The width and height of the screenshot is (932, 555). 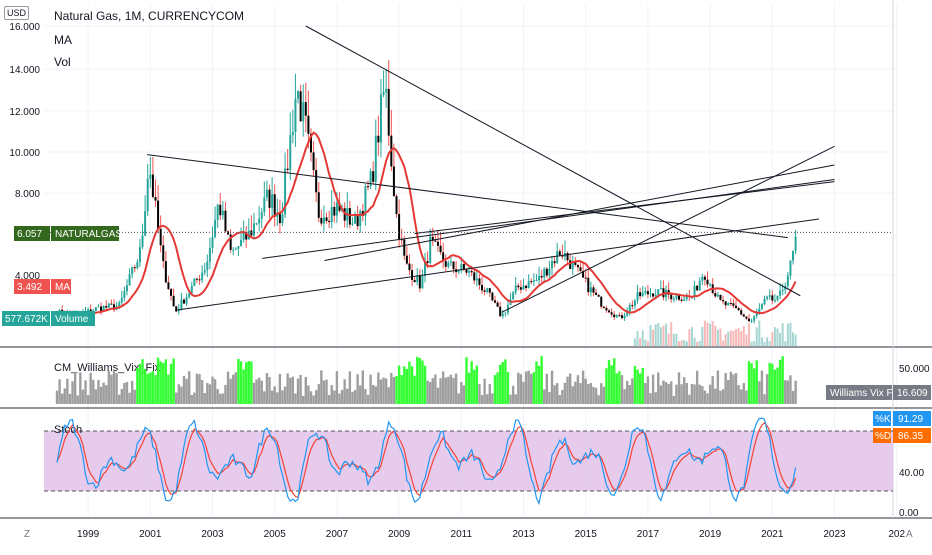 What do you see at coordinates (17, 13) in the screenshot?
I see `currency-badge: USD` at bounding box center [17, 13].